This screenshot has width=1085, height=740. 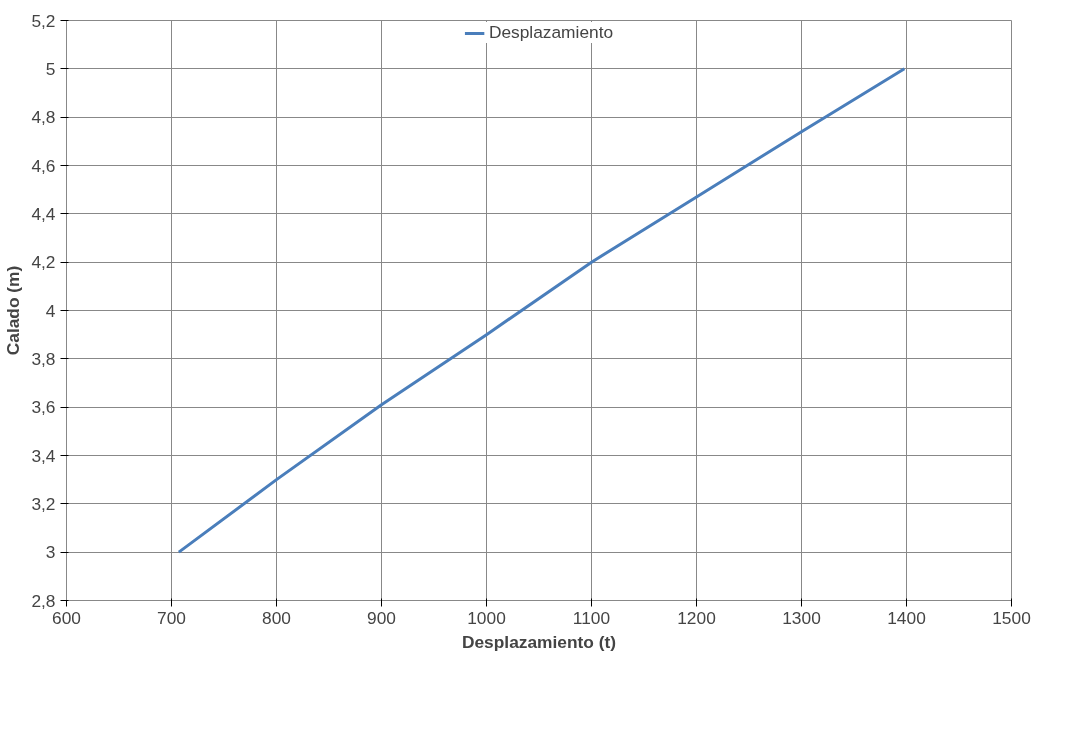 I want to click on x-tick-label: 1200, so click(x=696, y=617).